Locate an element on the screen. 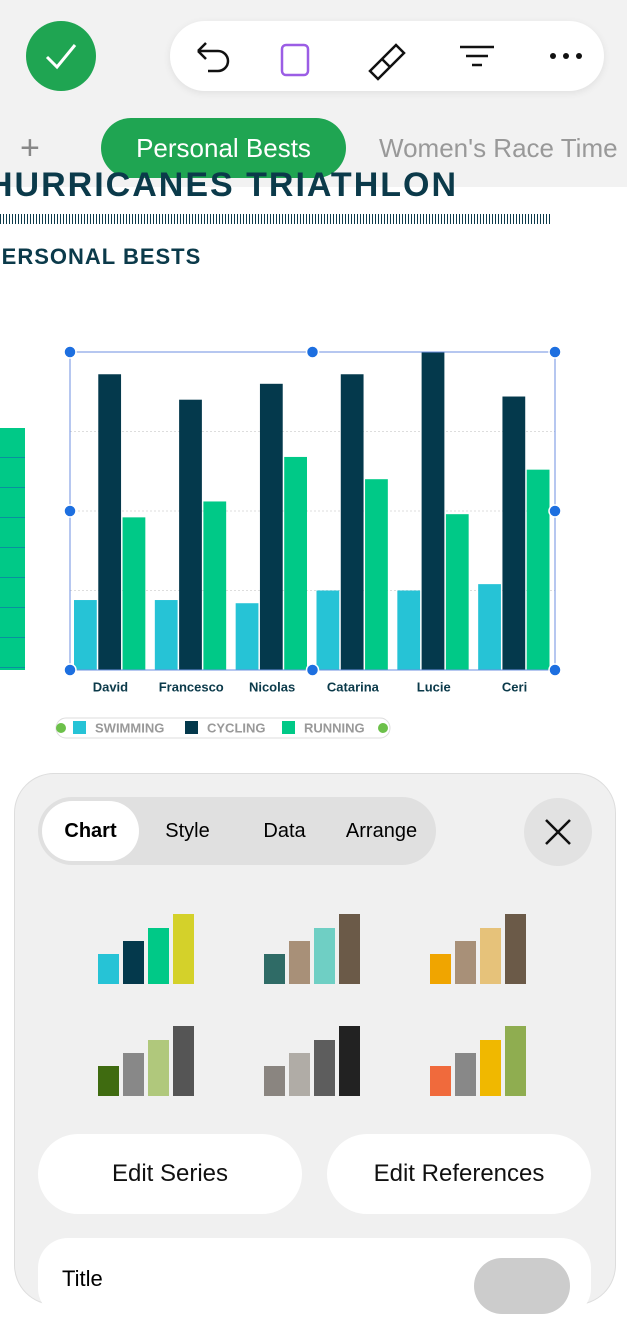  legend-label: RUNNING is located at coordinates (334, 727).